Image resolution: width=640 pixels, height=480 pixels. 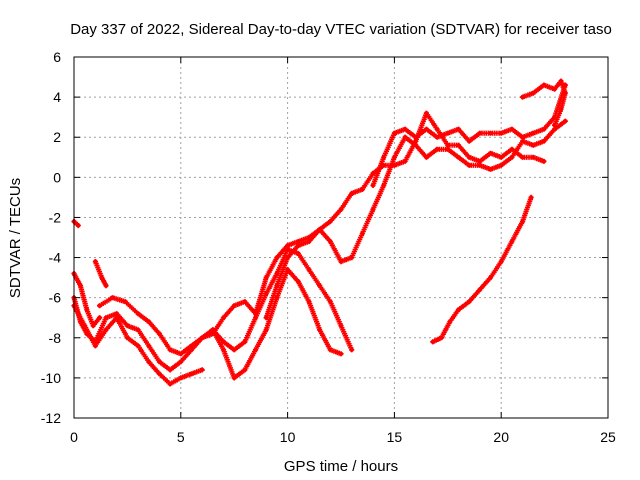 What do you see at coordinates (501, 437) in the screenshot?
I see `x-tick-label: 20` at bounding box center [501, 437].